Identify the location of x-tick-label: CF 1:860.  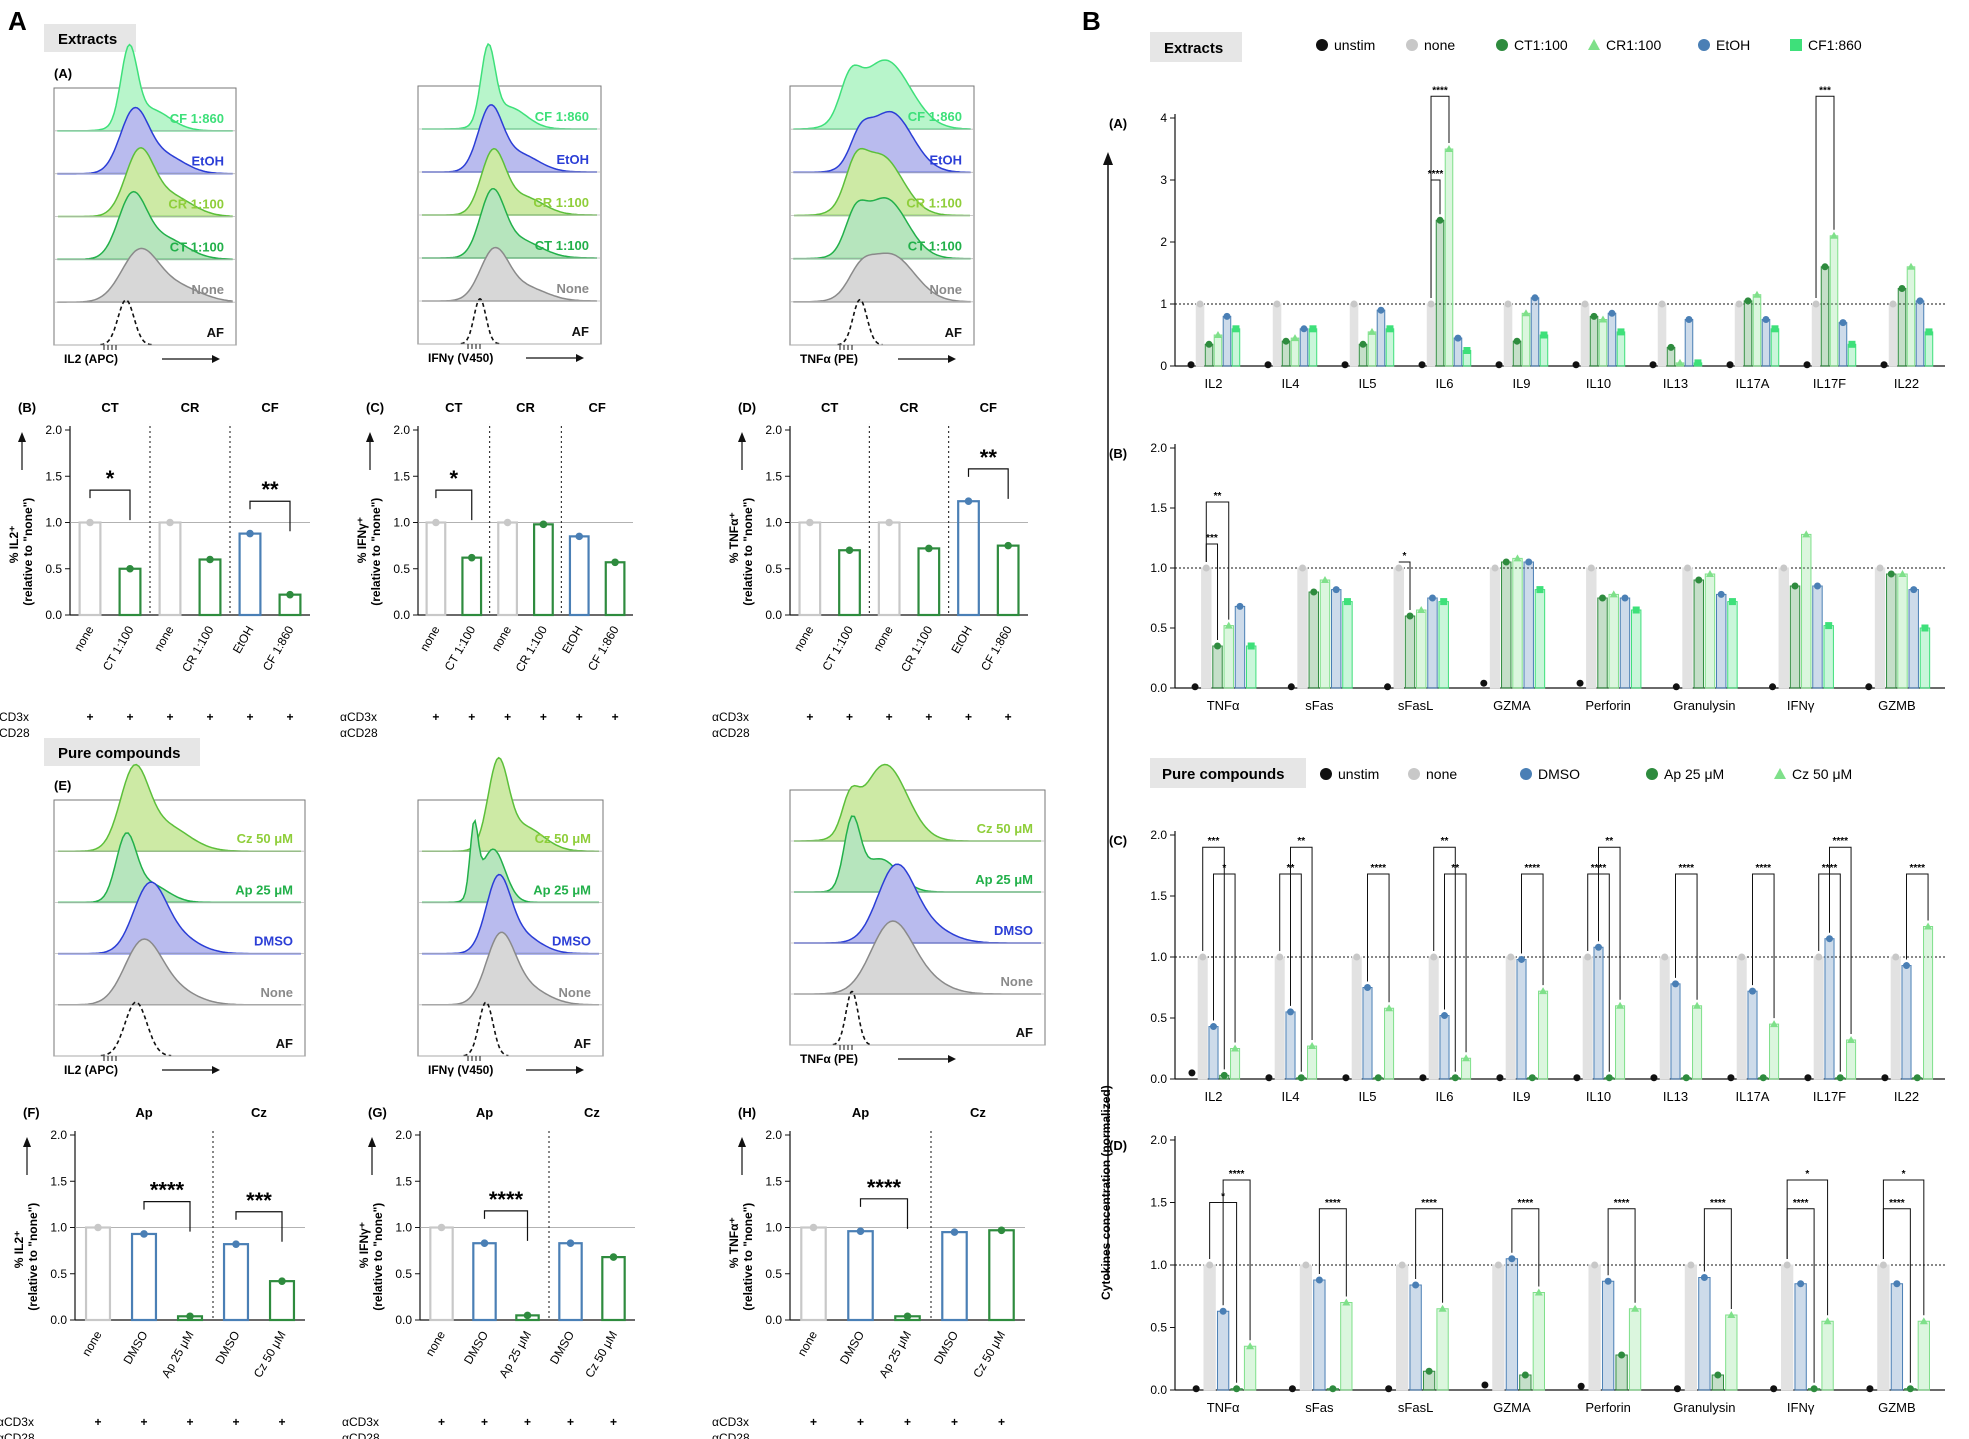
(278, 648).